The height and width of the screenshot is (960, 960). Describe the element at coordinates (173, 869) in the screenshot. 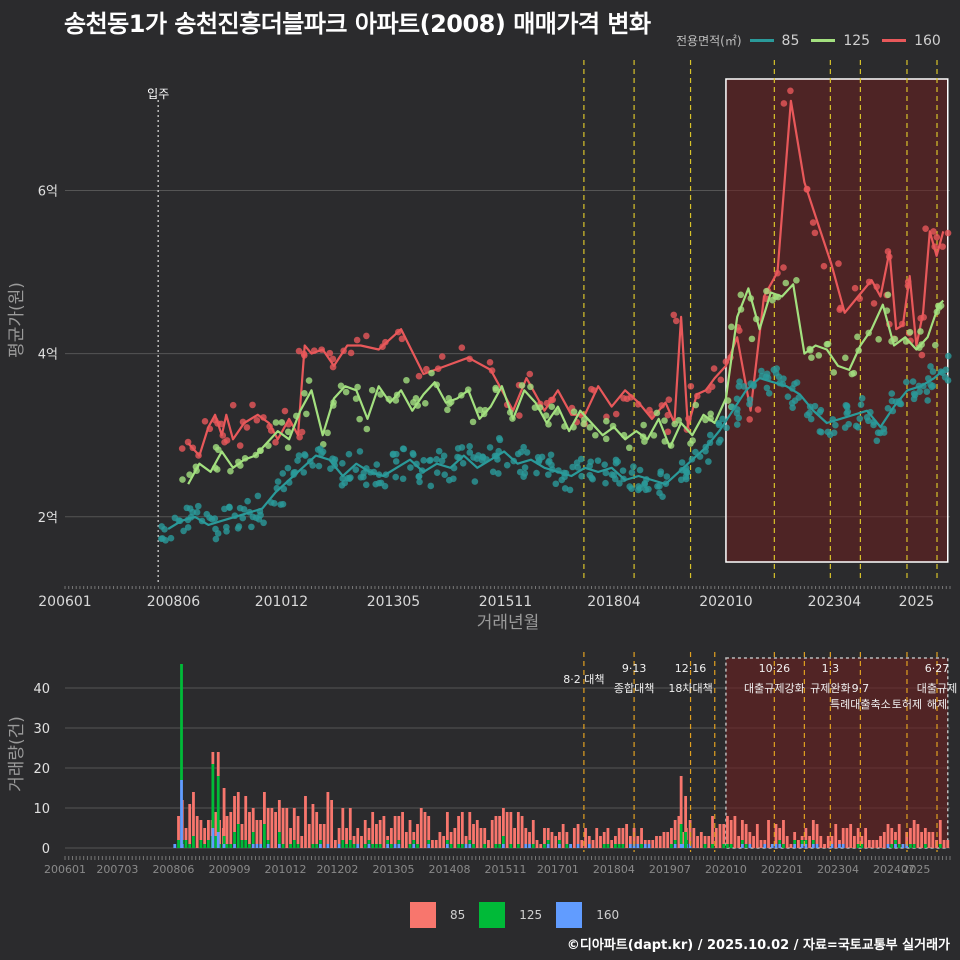

I see `bottom-x-tick-label: 200806` at that location.